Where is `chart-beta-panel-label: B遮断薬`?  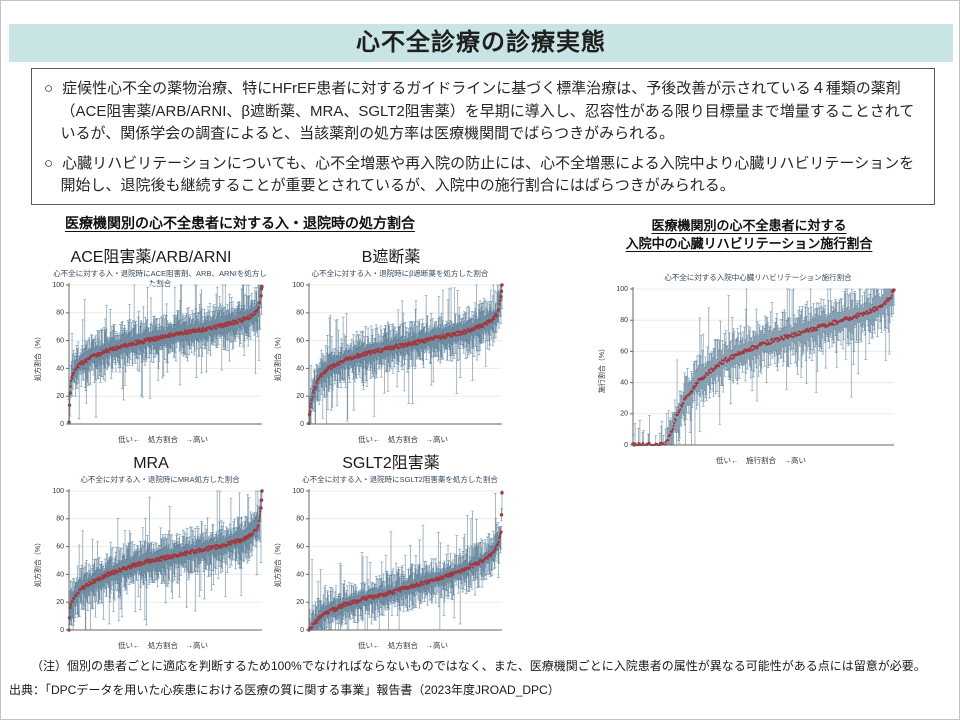
chart-beta-panel-label: B遮断薬 is located at coordinates (391, 257).